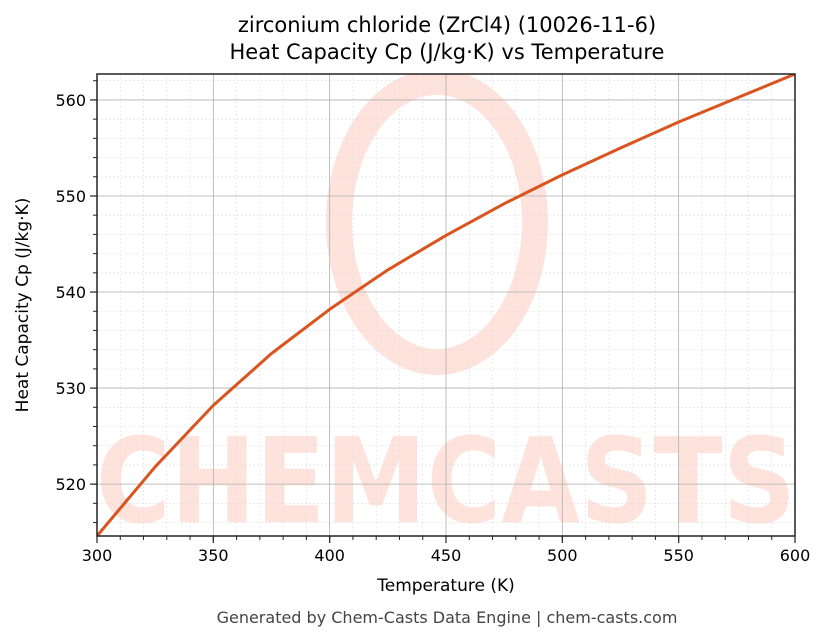 This screenshot has width=830, height=644. Describe the element at coordinates (446, 586) in the screenshot. I see `x-axis-label: Temperature (K)` at that location.